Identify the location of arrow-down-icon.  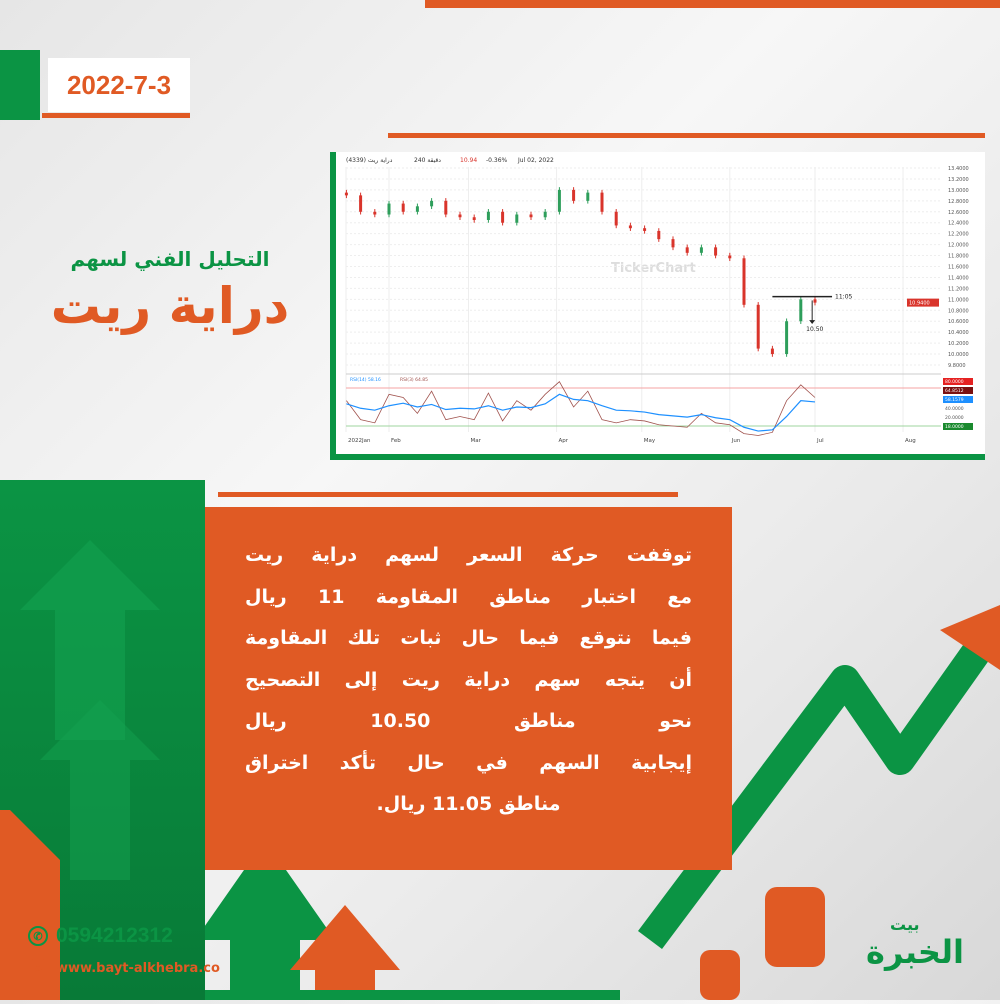
(812, 322).